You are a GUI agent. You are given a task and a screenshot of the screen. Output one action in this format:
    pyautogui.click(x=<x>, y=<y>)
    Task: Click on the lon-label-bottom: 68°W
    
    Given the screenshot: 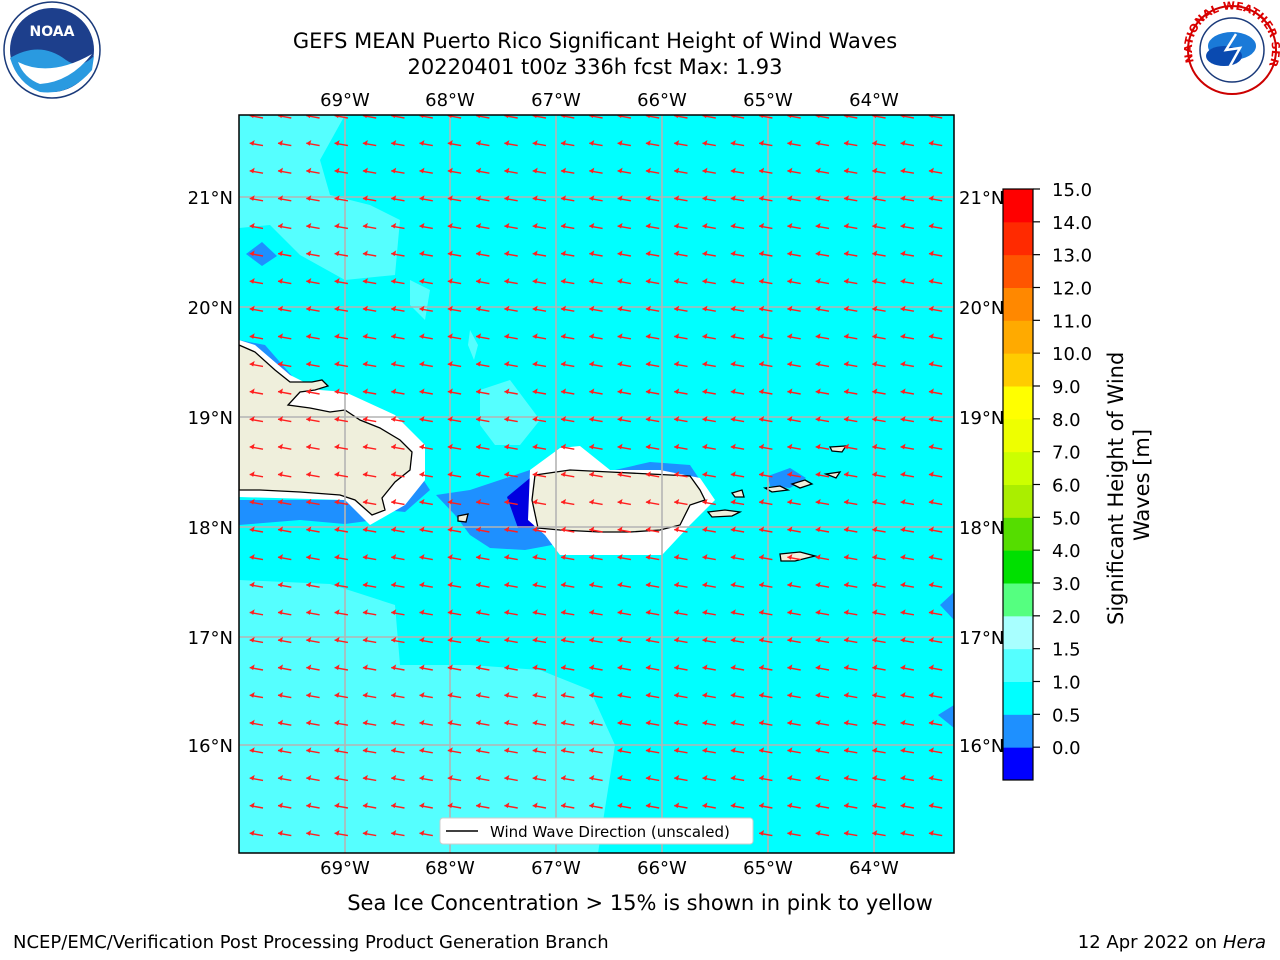 What is the action you would take?
    pyautogui.click(x=450, y=868)
    